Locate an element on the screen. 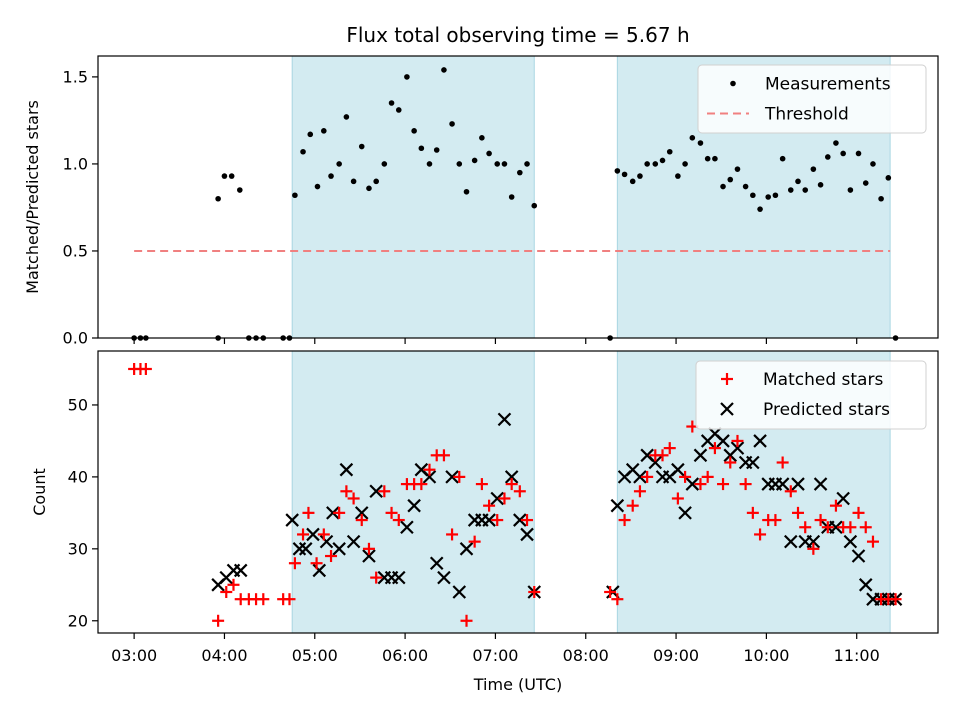  bottom-ytick-label: 30 is located at coordinates (78, 548).